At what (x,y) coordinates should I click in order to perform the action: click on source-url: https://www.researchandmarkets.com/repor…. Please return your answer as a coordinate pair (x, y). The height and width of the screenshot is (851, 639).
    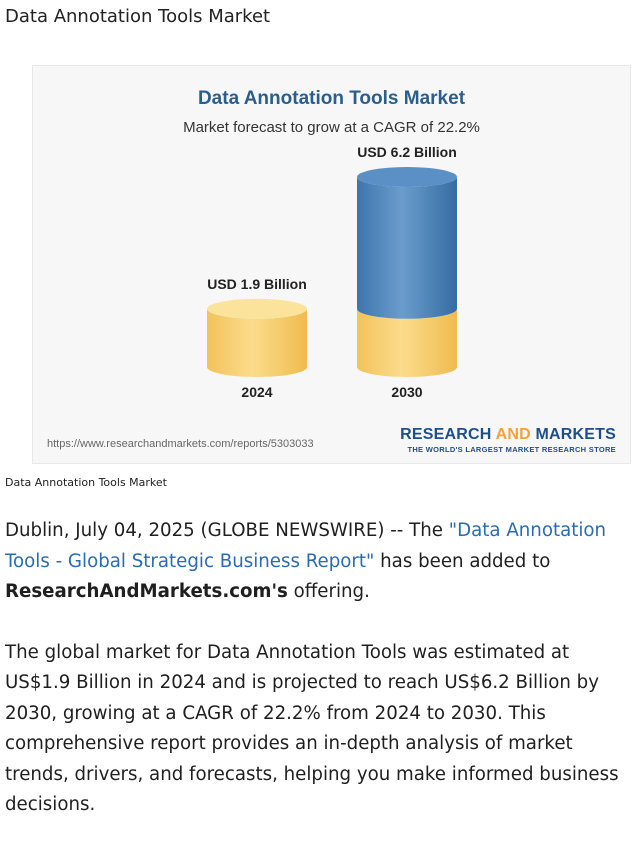
    Looking at the image, I should click on (180, 444).